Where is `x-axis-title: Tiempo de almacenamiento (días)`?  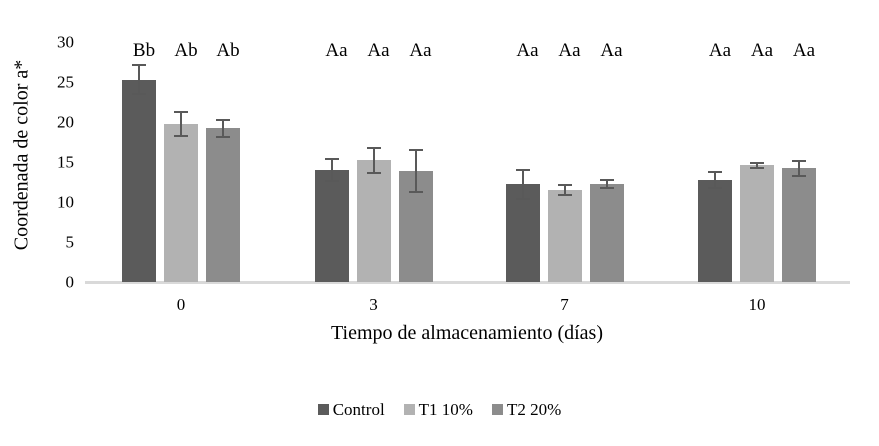
x-axis-title: Tiempo de almacenamiento (días) is located at coordinates (467, 333).